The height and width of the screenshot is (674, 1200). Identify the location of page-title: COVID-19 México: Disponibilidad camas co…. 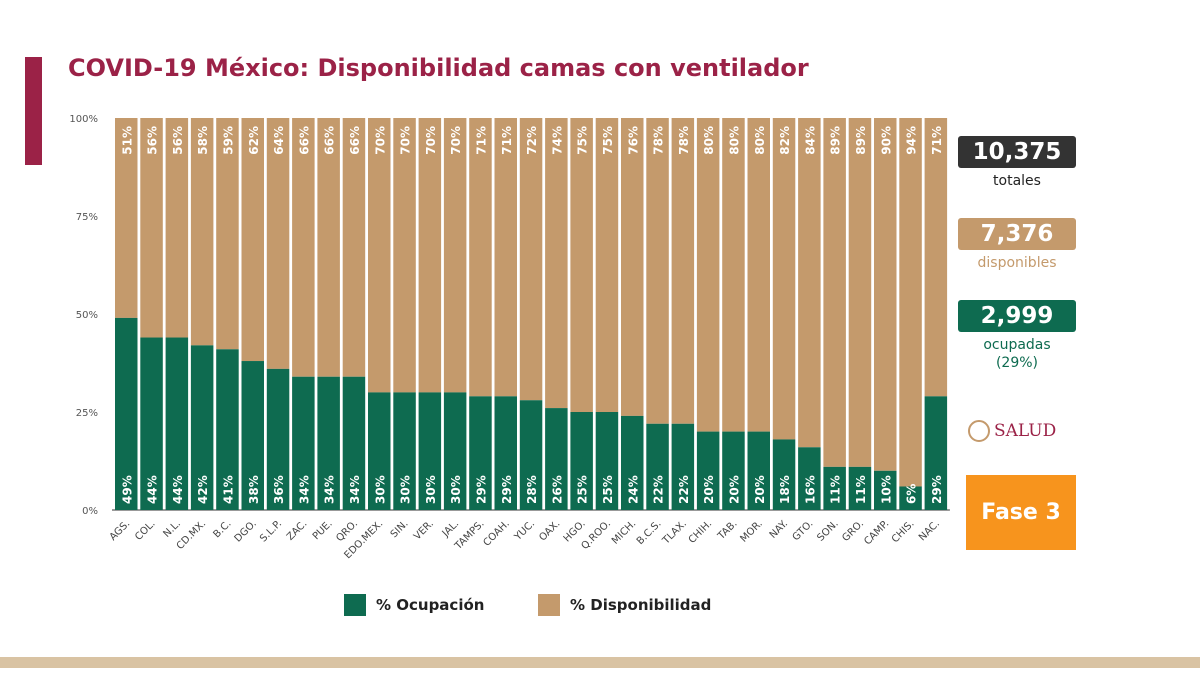
(438, 68).